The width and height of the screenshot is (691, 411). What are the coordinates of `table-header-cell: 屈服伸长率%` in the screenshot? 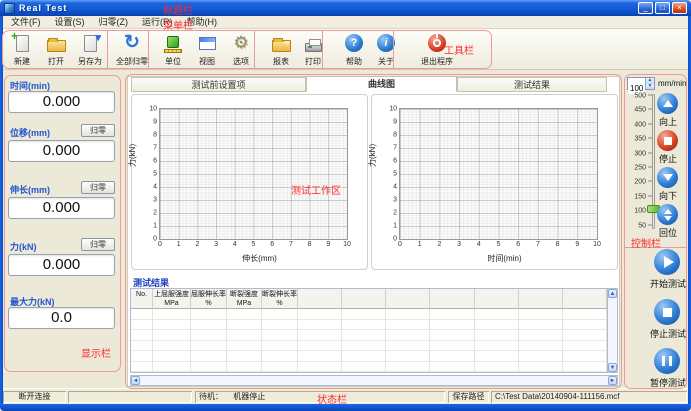 It's located at (209, 299).